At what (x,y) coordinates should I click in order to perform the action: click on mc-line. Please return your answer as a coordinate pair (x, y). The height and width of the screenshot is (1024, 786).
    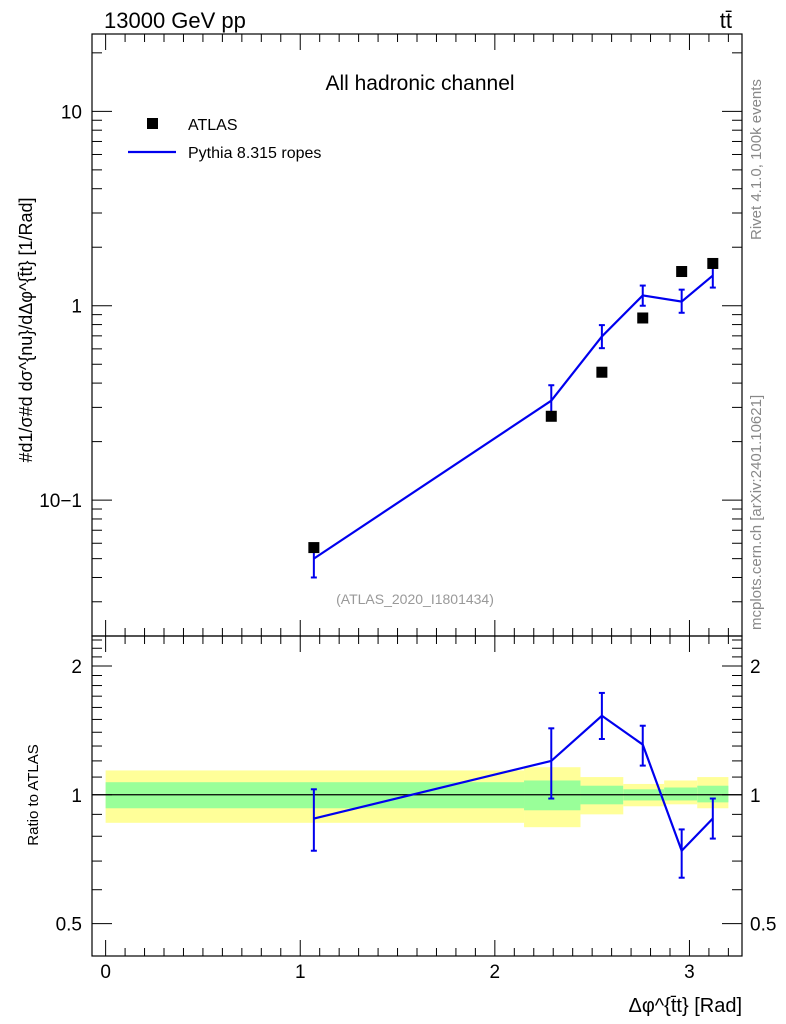
    Looking at the image, I should click on (513, 417).